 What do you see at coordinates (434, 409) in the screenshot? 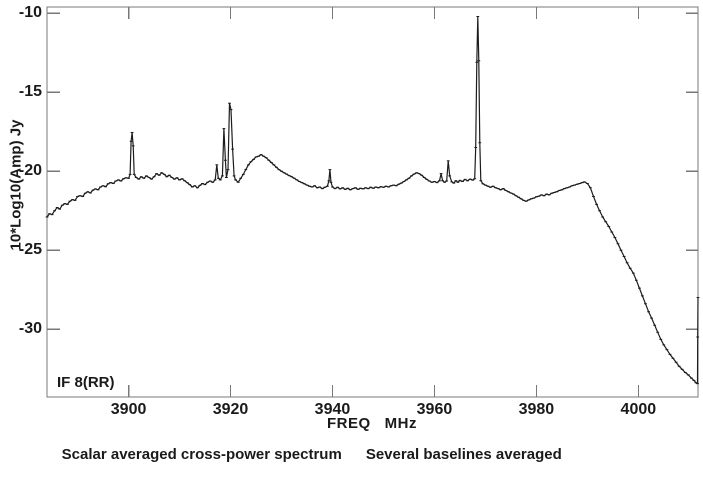
I see `x-tick-label: 3960` at bounding box center [434, 409].